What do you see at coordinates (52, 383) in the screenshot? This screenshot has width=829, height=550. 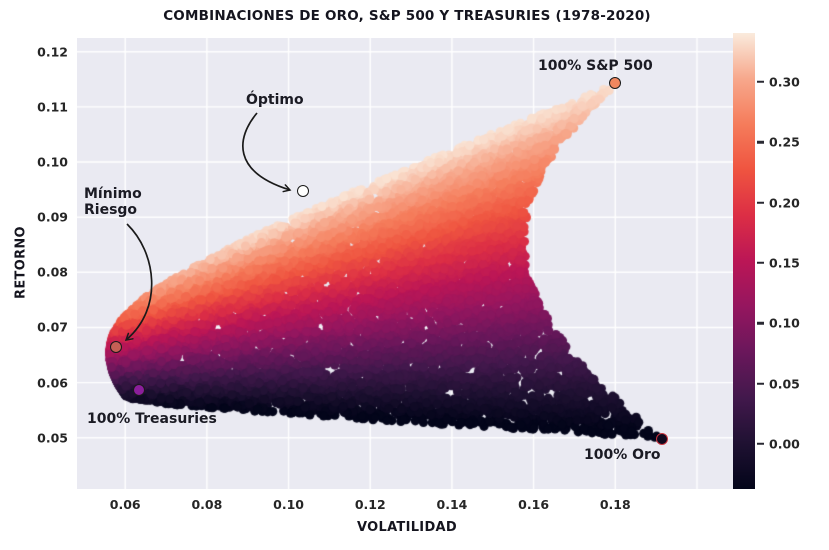 I see `y-tick-0.06: 0.06` at bounding box center [52, 383].